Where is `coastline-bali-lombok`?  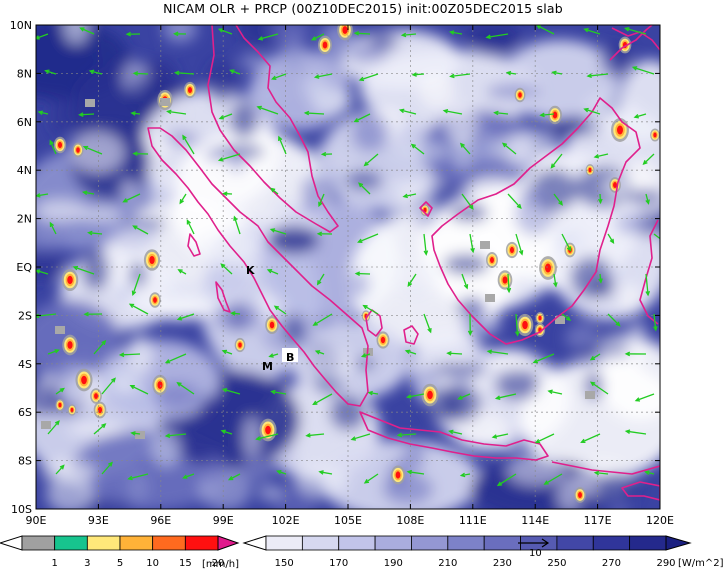
coastline-bali-lombok is located at coordinates (605, 468).